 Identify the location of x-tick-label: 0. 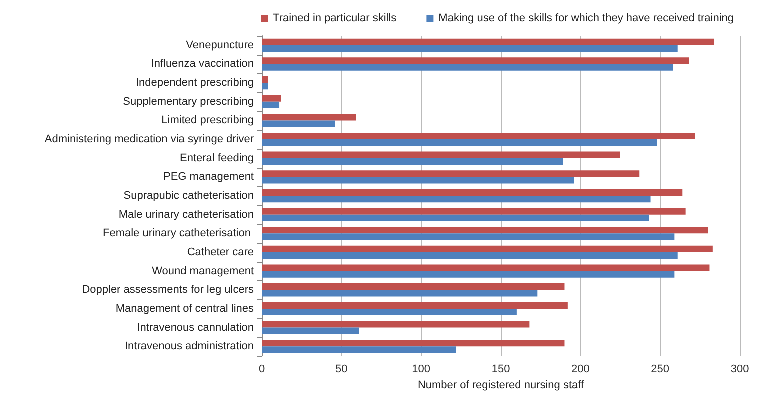
(262, 370).